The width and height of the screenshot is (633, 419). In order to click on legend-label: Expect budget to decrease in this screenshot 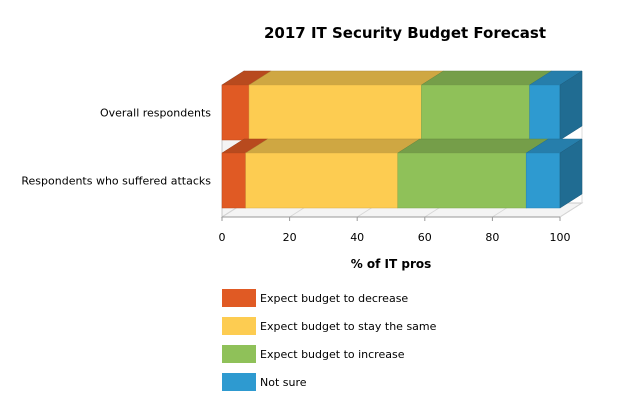, I will do `click(334, 298)`.